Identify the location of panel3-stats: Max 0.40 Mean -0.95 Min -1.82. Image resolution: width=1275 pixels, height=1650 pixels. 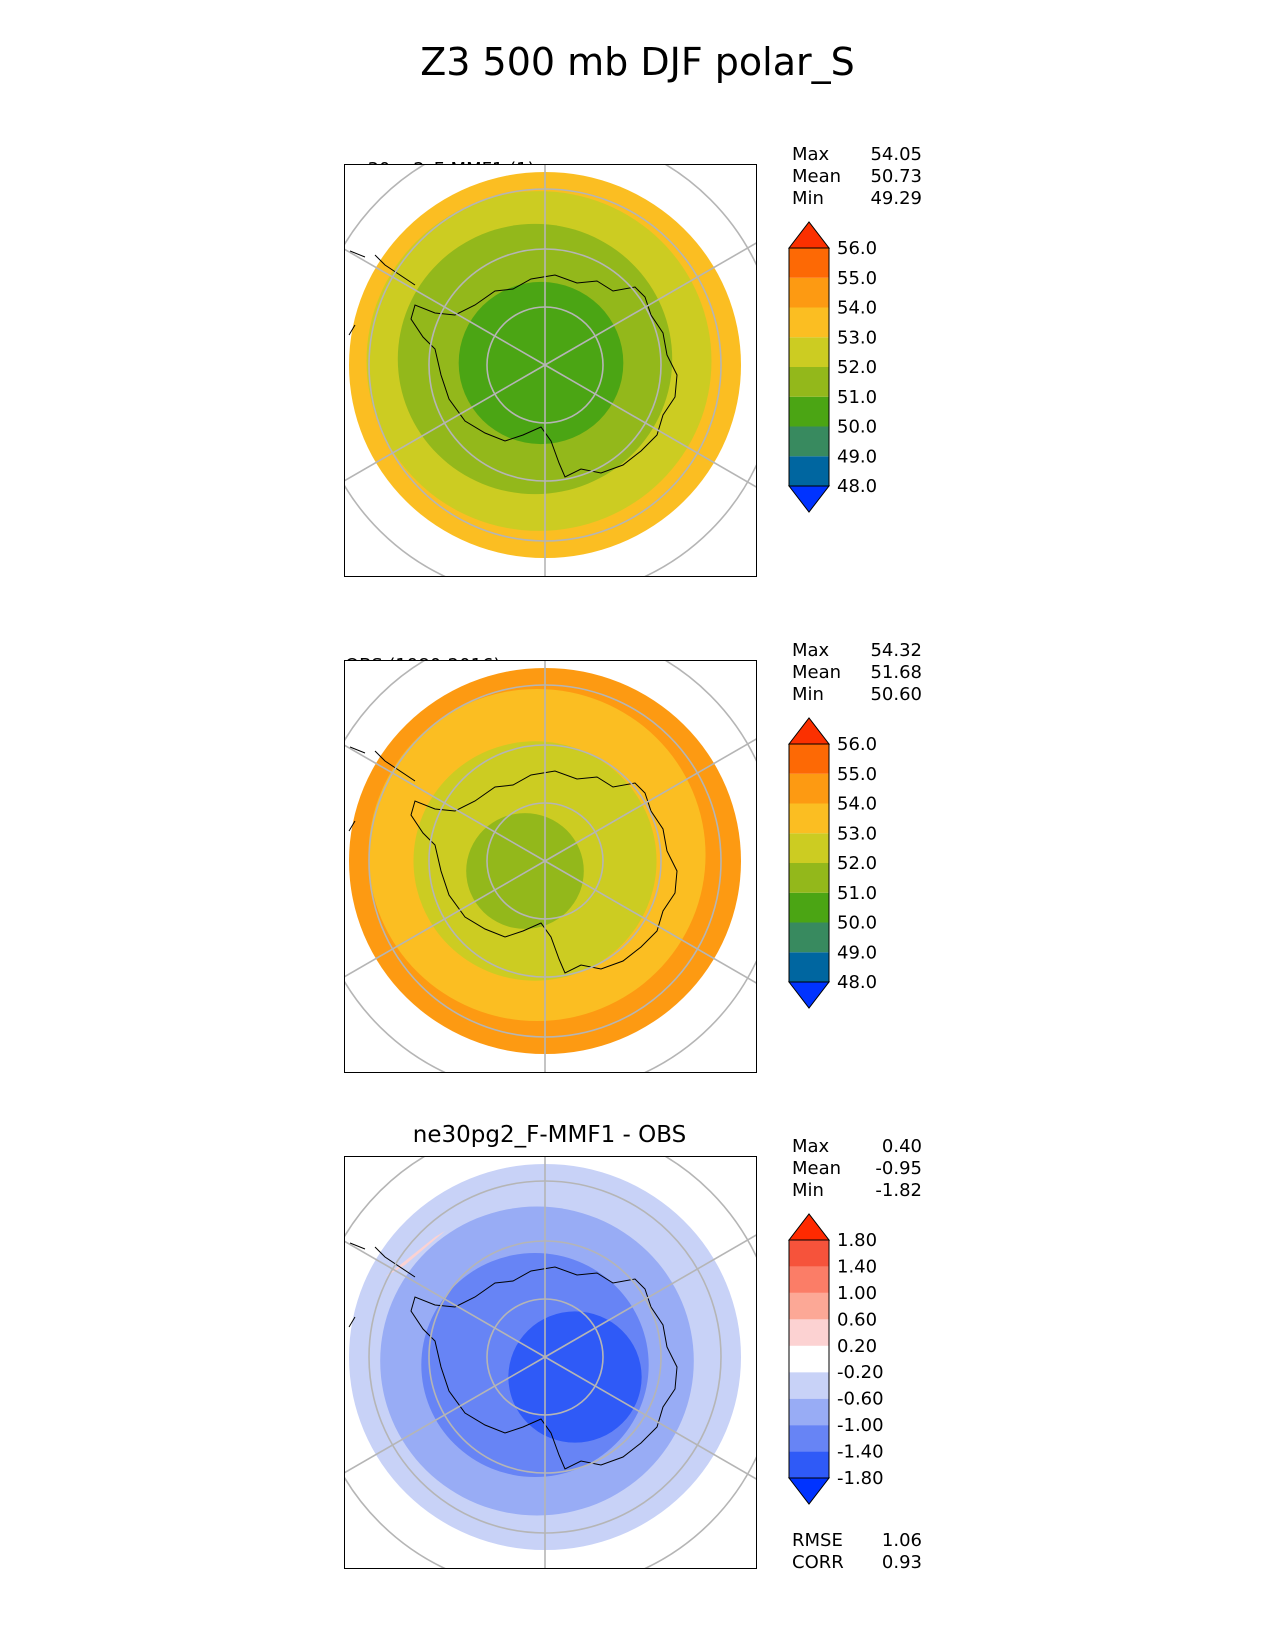
(857, 1168).